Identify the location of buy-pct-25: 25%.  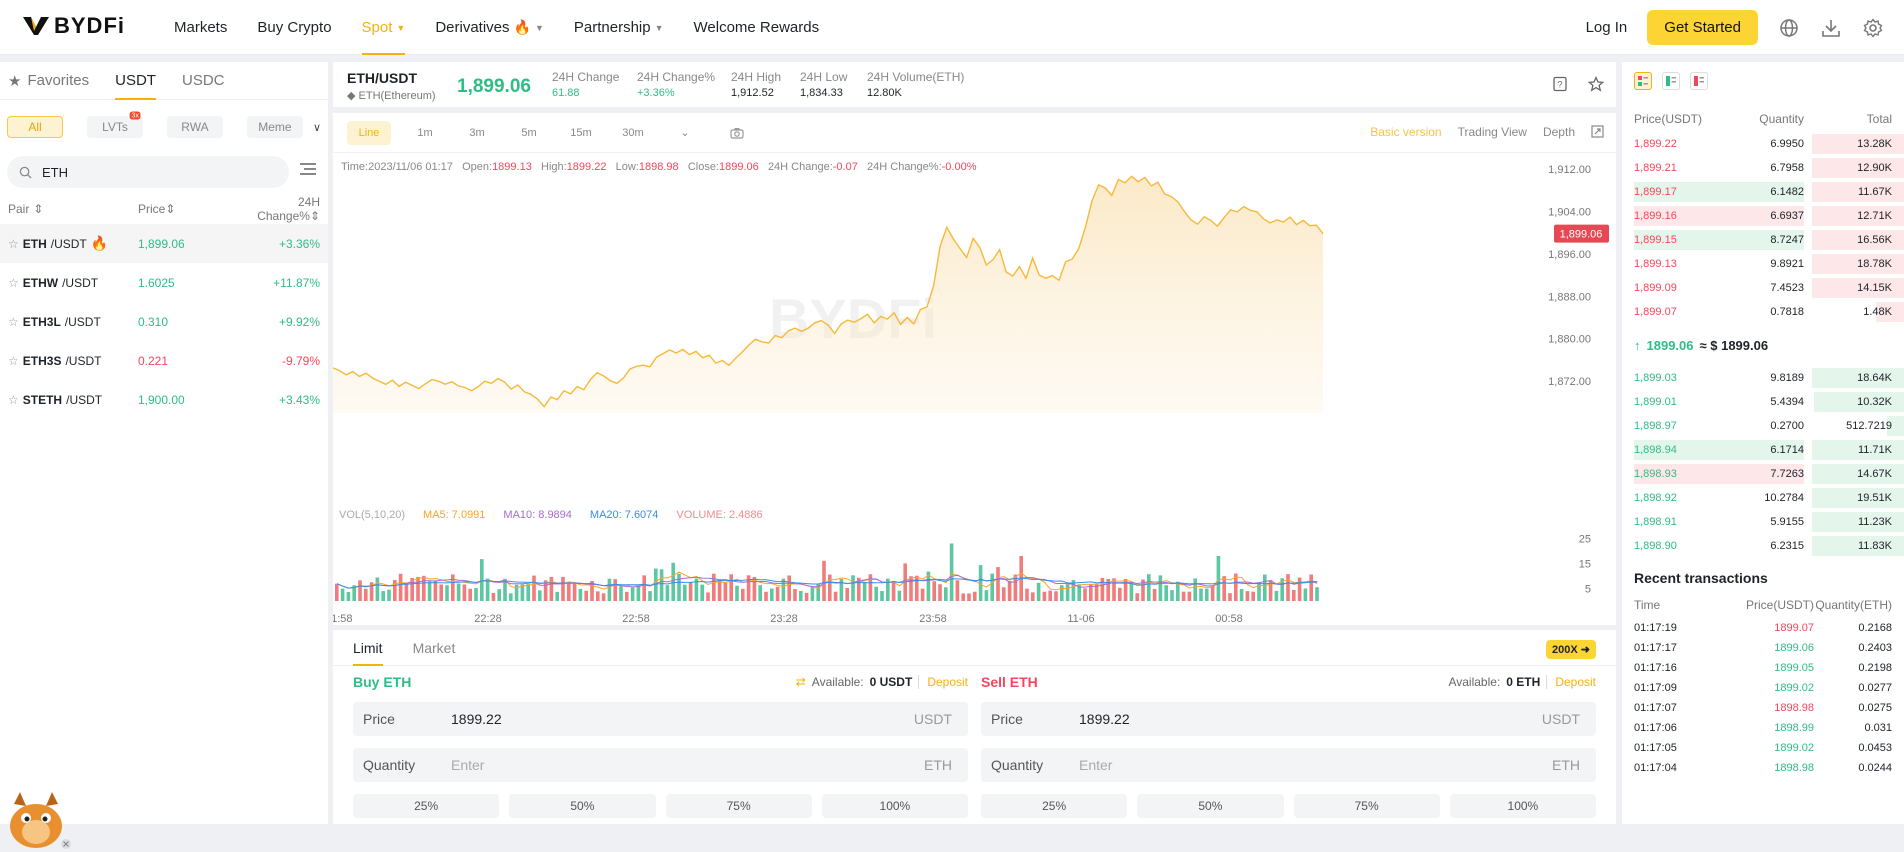
(426, 806).